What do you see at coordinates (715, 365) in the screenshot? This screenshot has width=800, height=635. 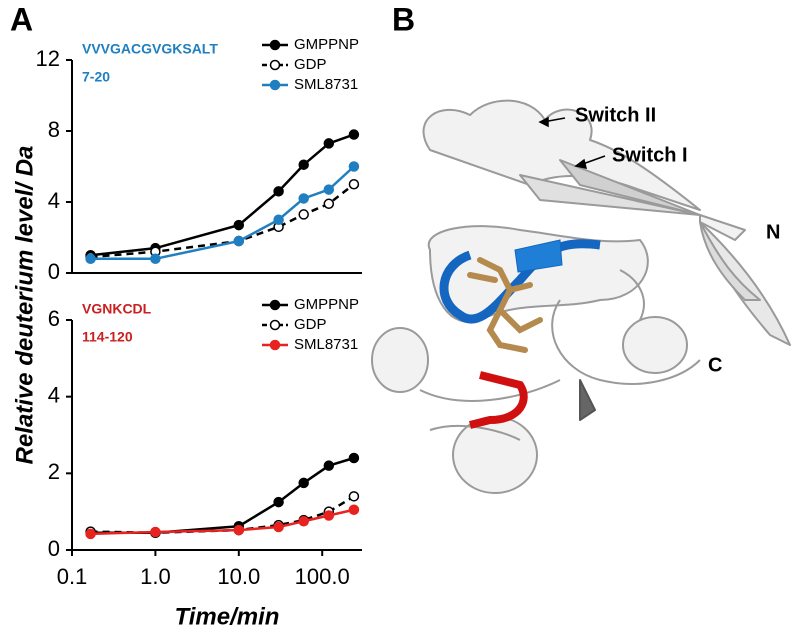 I see `structure-label: C` at bounding box center [715, 365].